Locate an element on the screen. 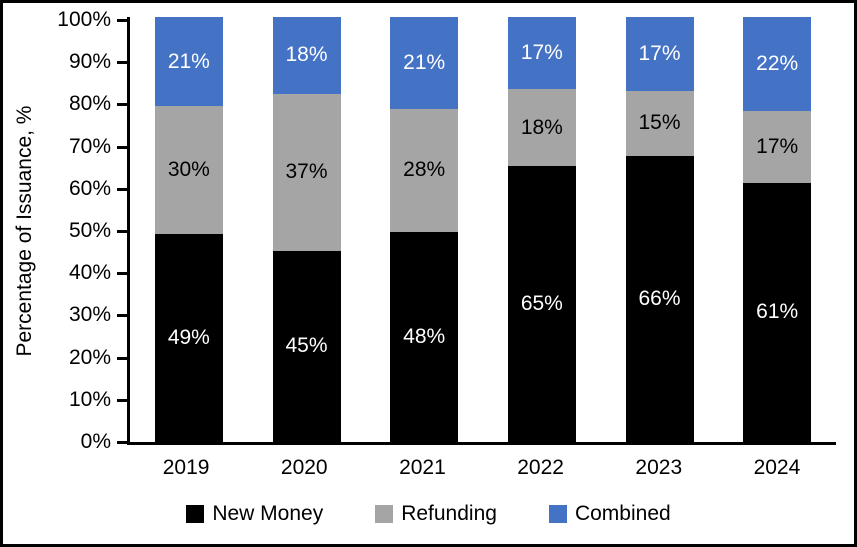 This screenshot has height=547, width=857. bar-segment-refunding-2020: 37% is located at coordinates (306, 172).